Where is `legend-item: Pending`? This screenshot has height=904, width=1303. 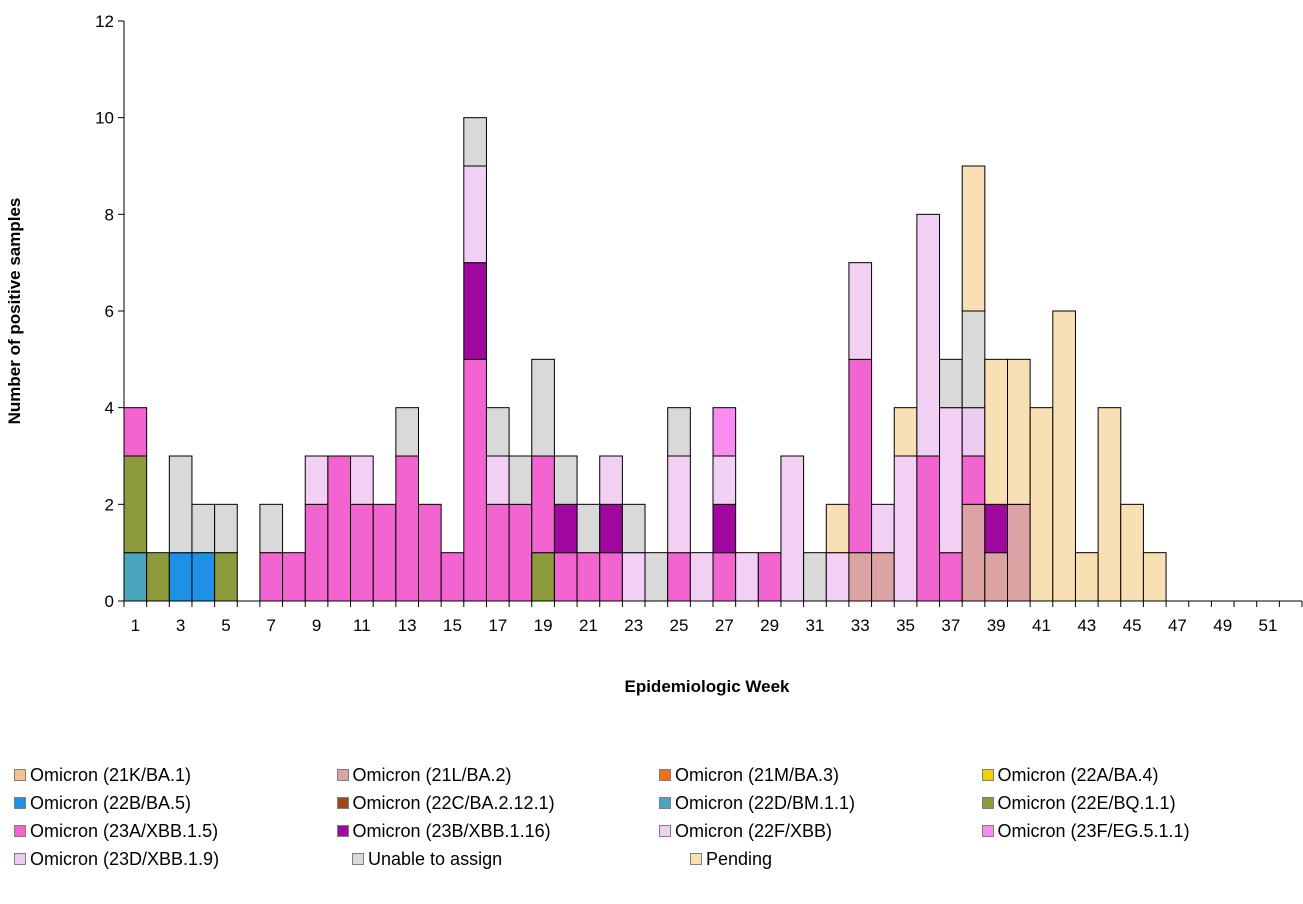 legend-item: Pending is located at coordinates (859, 859).